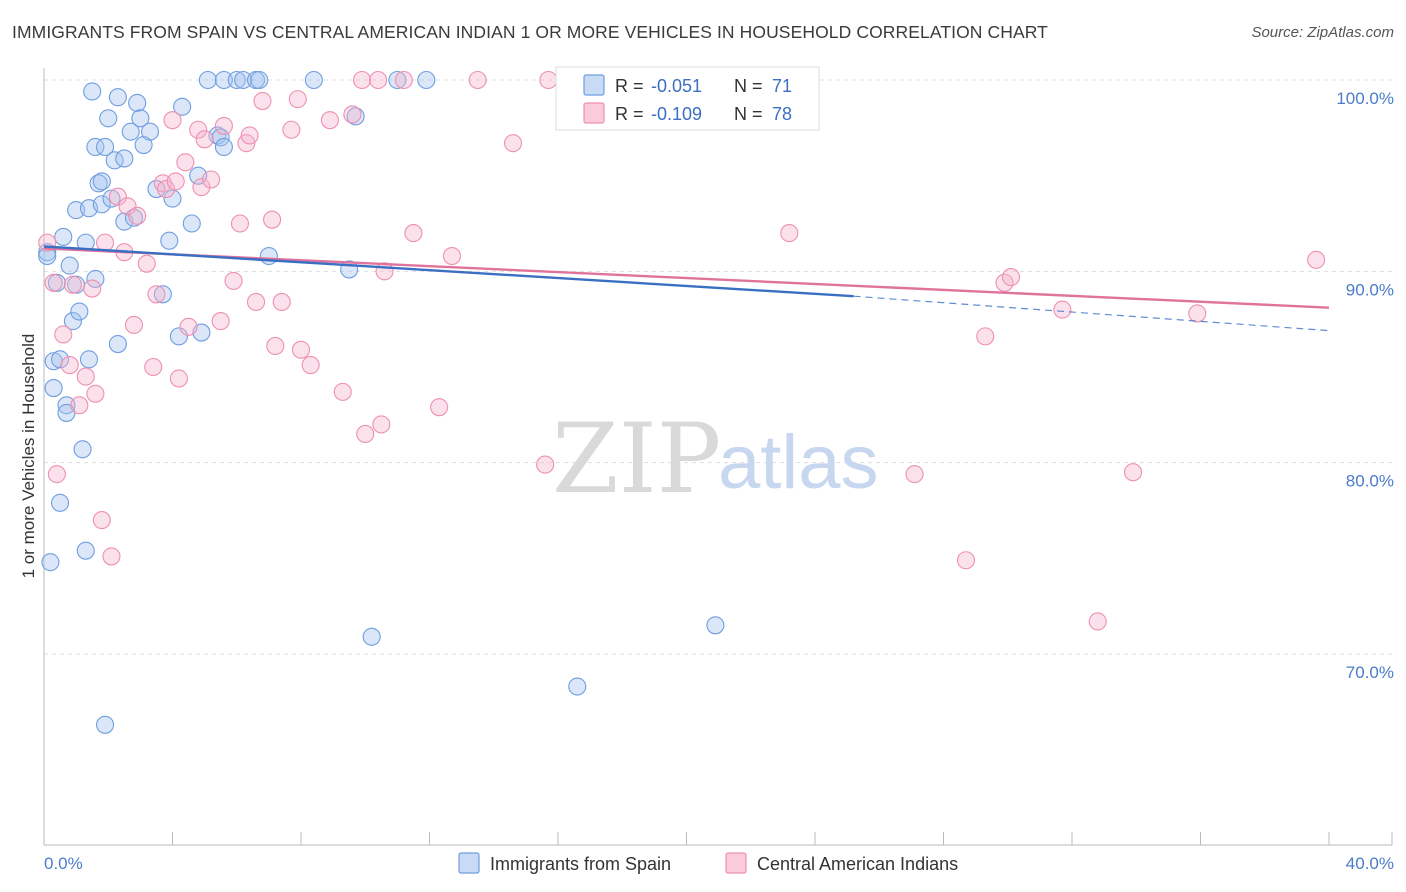  Describe the element at coordinates (1370, 481) in the screenshot. I see `y-tick-label: 80.0%` at that location.